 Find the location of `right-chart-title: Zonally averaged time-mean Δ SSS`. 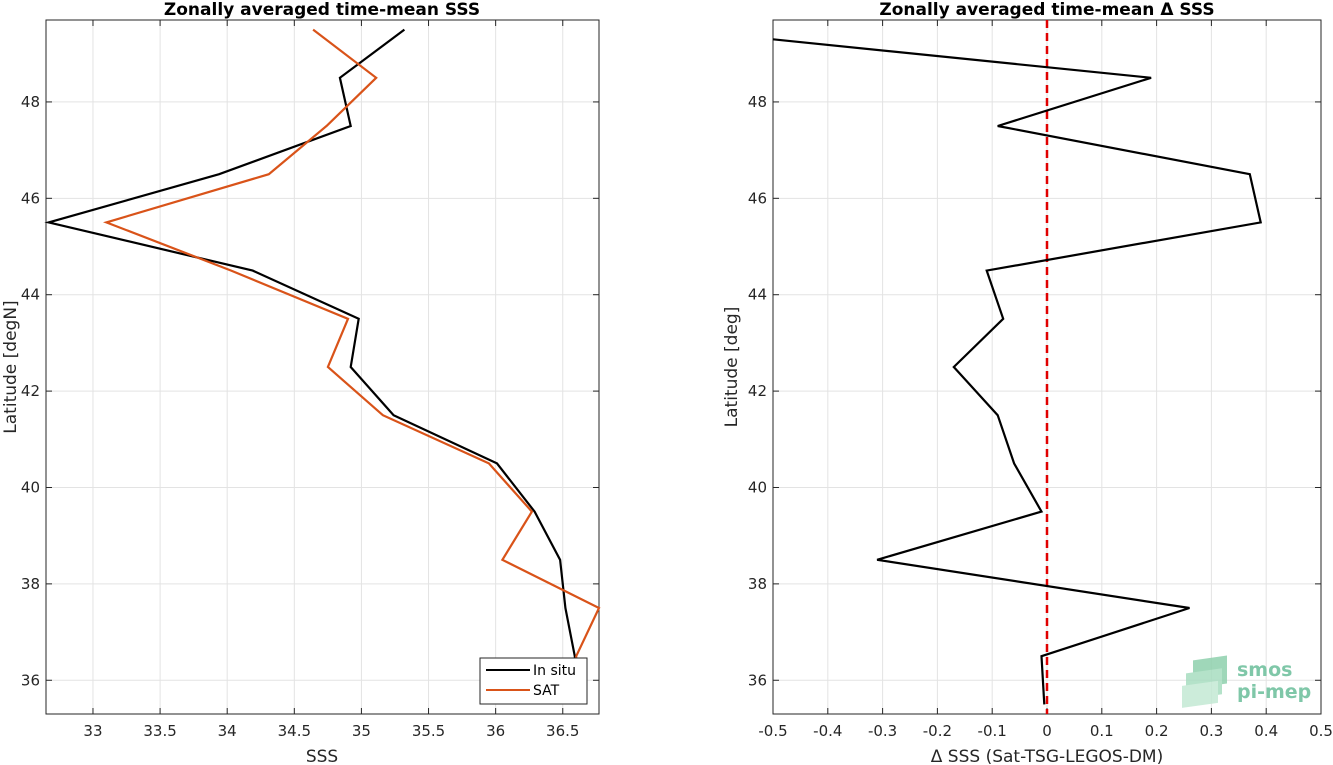

right-chart-title: Zonally averaged time-mean Δ SSS is located at coordinates (1046, 10).